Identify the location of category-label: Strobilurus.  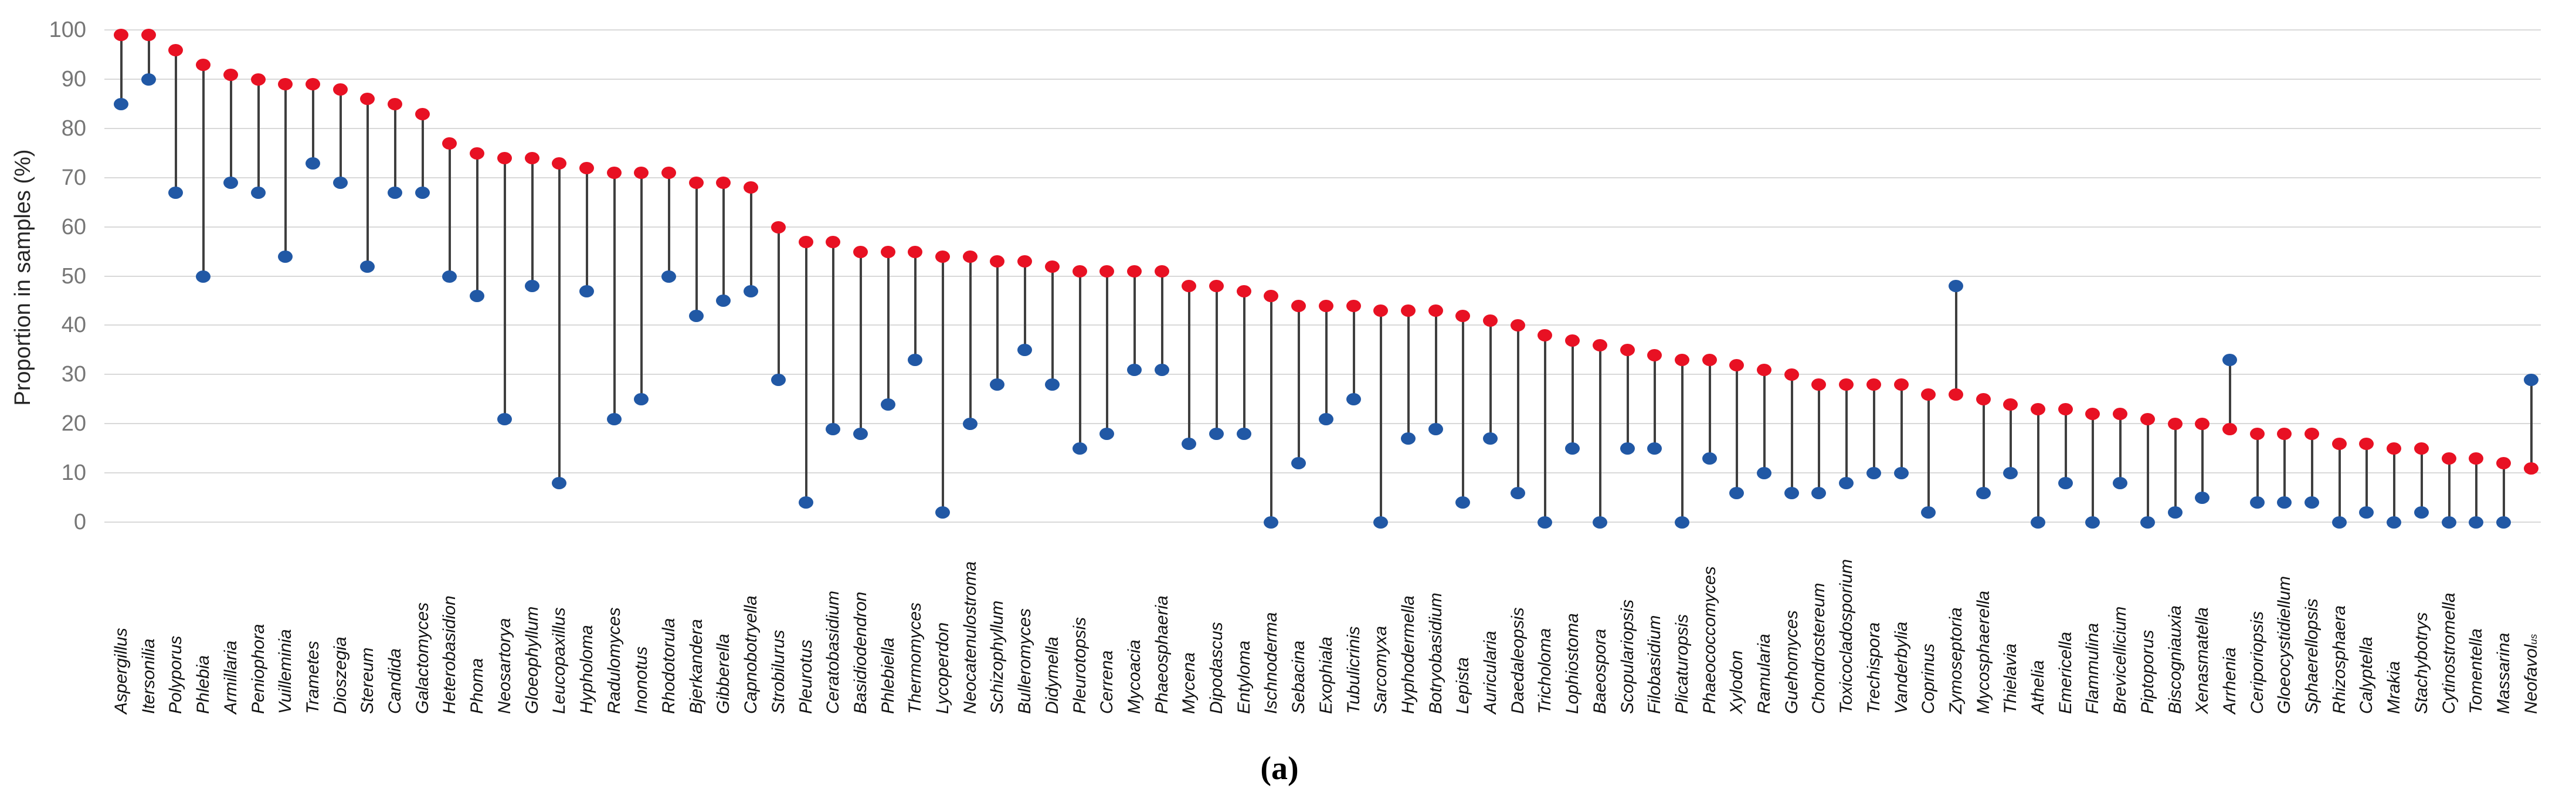
(778, 671).